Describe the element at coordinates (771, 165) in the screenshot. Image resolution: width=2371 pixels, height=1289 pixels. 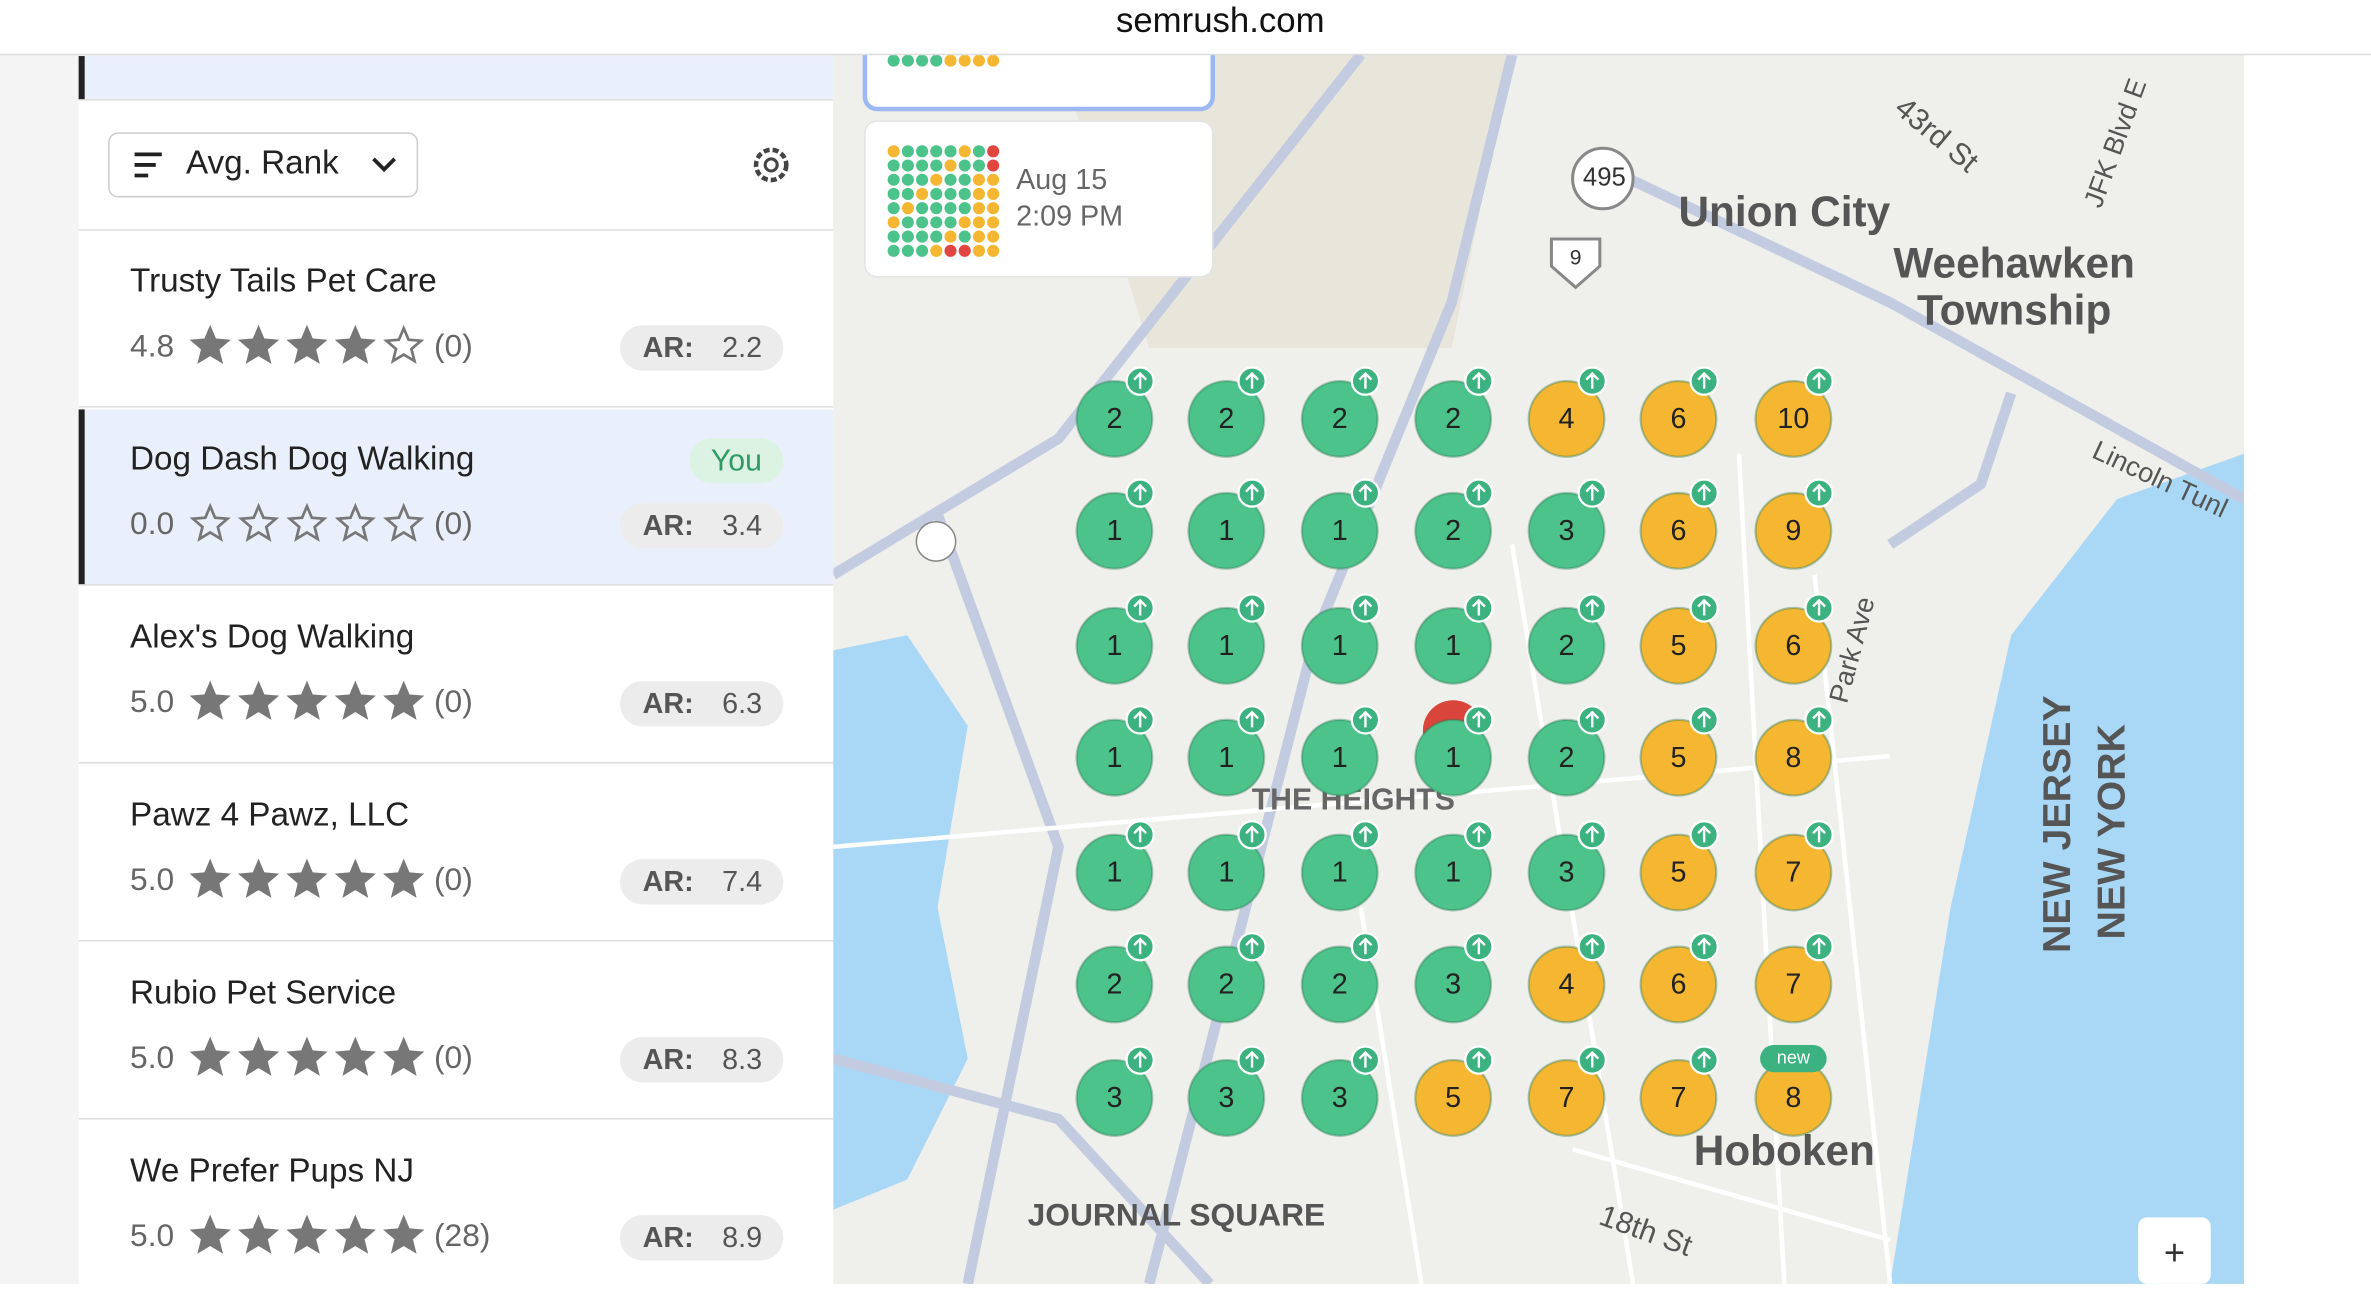
I see `settings-icon` at that location.